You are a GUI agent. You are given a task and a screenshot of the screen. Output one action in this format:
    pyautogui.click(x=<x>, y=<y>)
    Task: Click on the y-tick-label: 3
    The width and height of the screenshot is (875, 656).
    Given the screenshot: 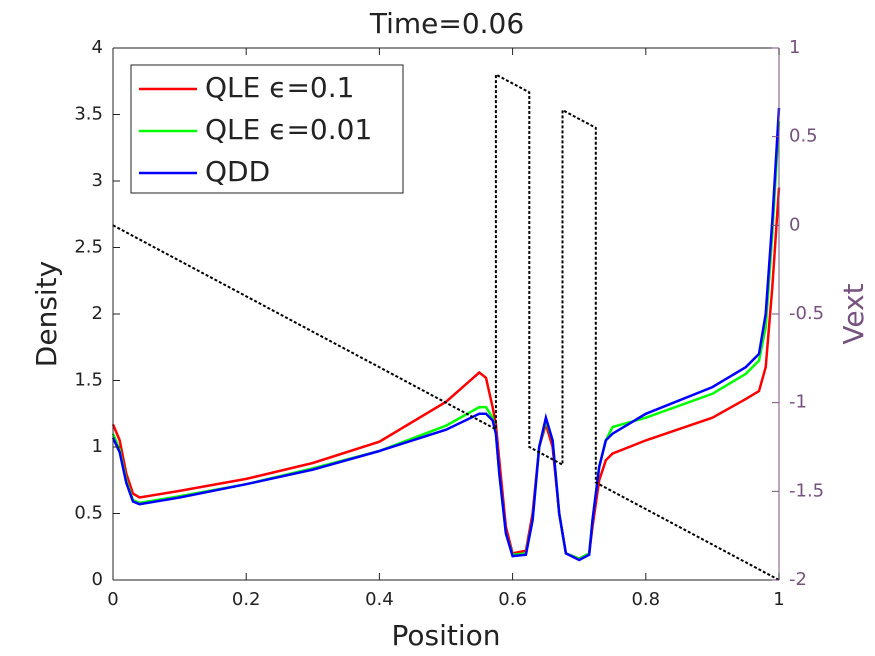 What is the action you would take?
    pyautogui.click(x=97, y=180)
    